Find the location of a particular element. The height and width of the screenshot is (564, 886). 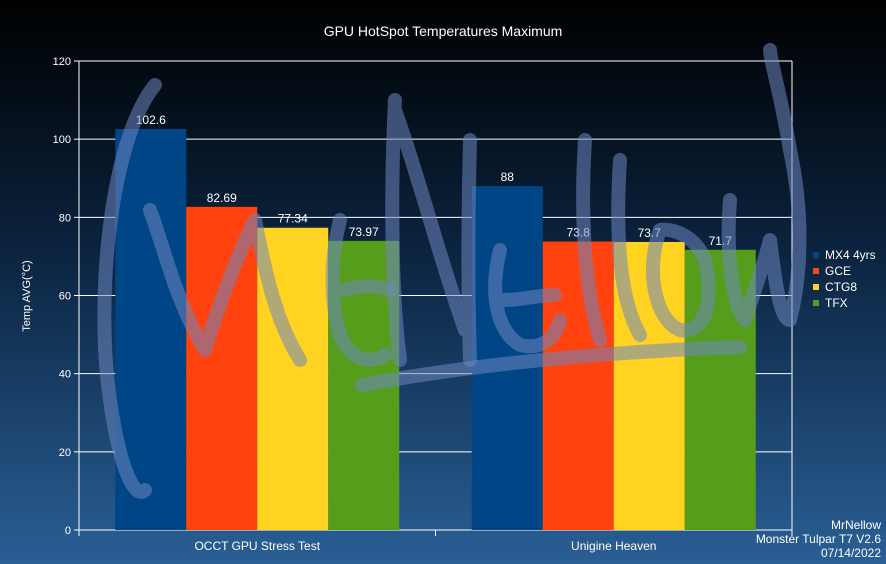

x-tick-label: Unigine Heaven is located at coordinates (613, 546).